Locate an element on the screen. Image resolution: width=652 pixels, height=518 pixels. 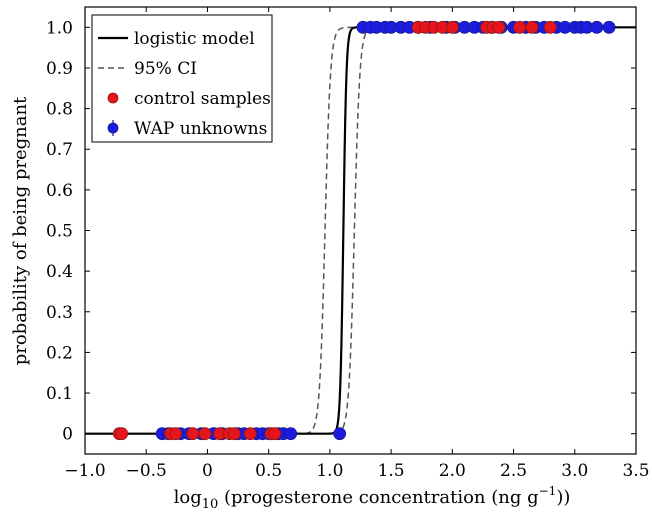
y-tick-label: 0.6 is located at coordinates (59, 191).